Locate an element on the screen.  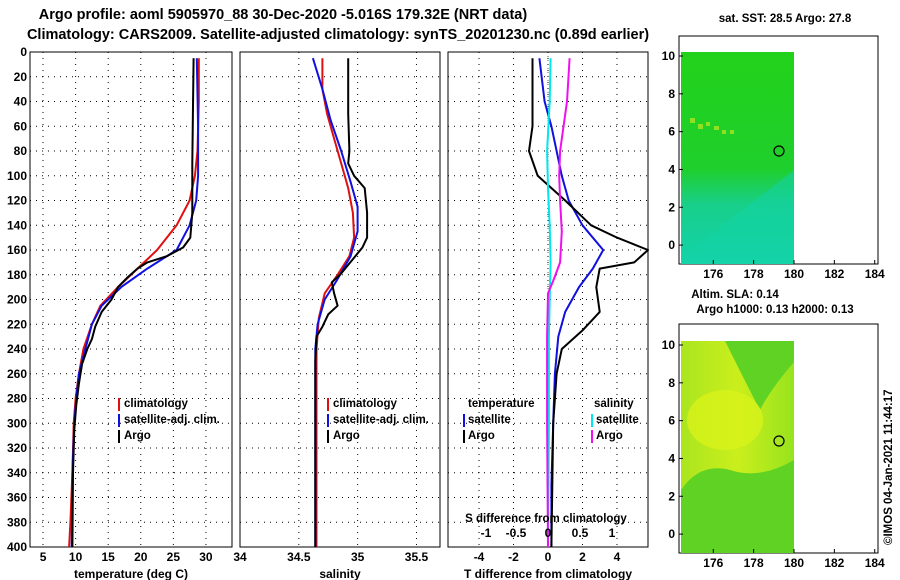
series-line-temperature-argo is located at coordinates (588, 303).